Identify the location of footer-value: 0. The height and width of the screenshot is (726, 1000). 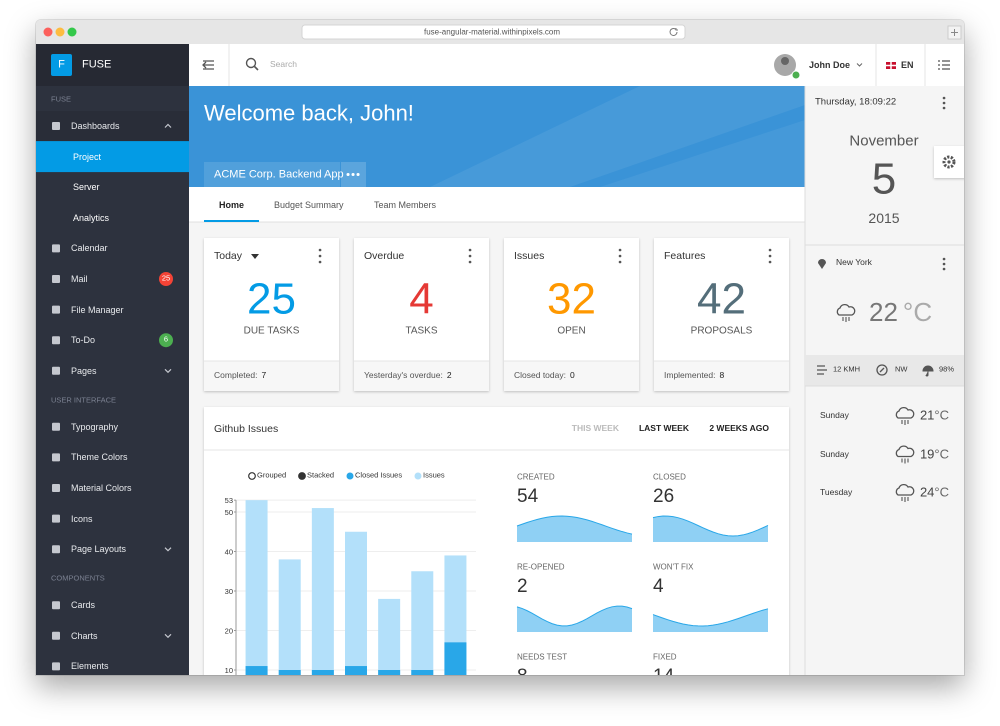
(572, 375).